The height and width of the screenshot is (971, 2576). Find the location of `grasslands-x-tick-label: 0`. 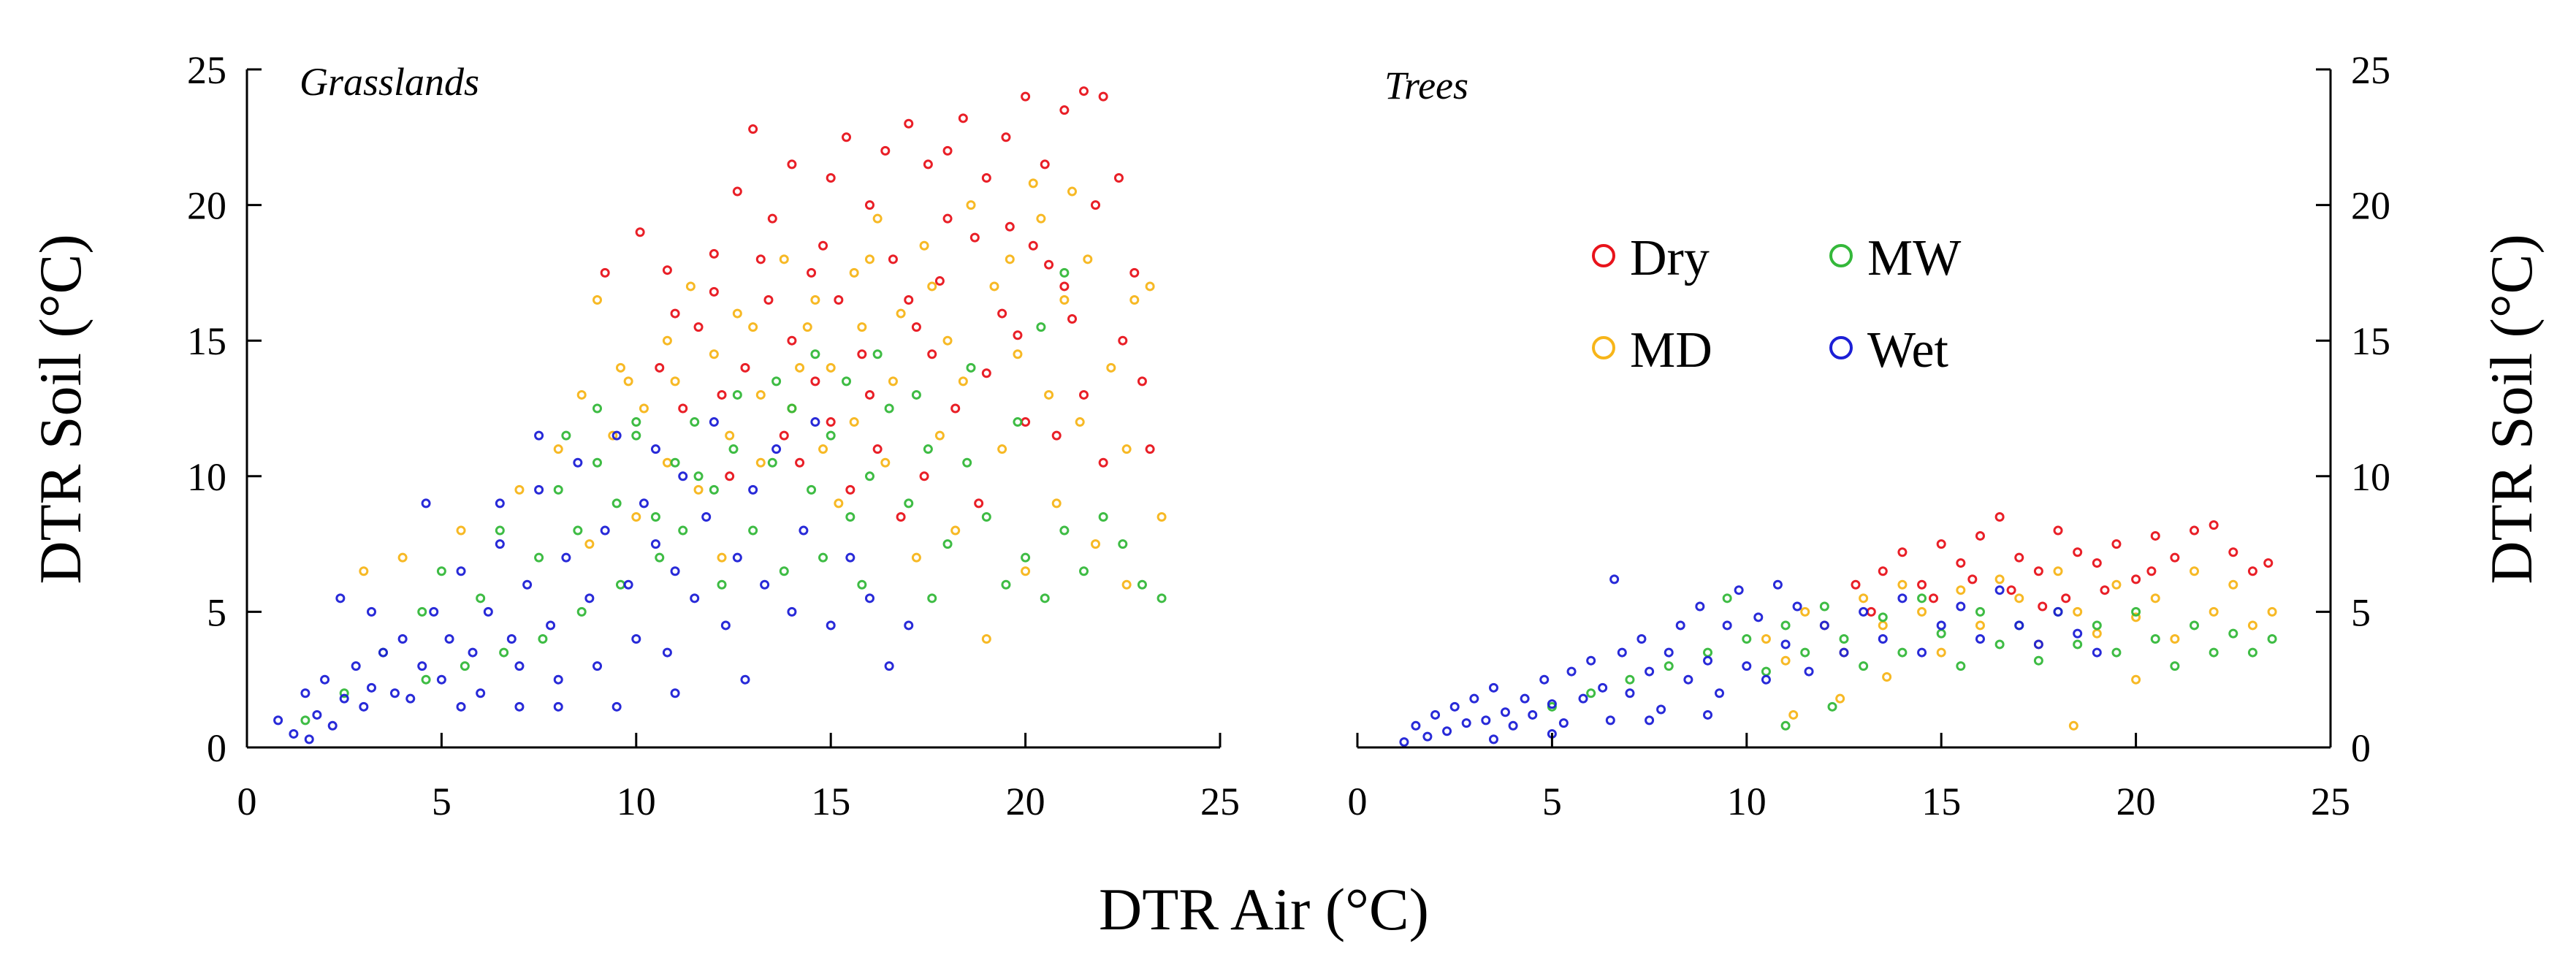

grasslands-x-tick-label: 0 is located at coordinates (247, 802).